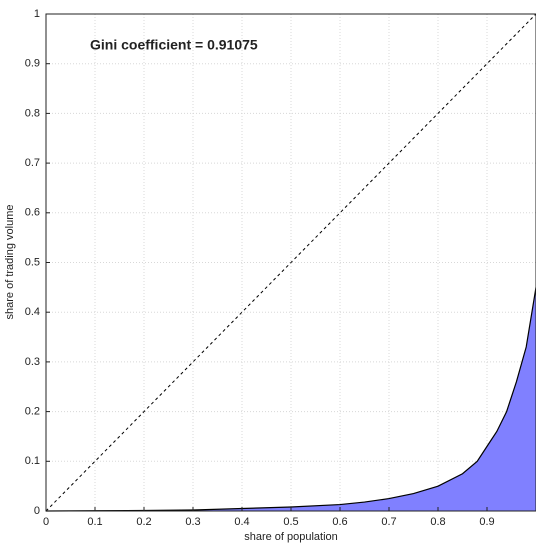  Describe the element at coordinates (32, 412) in the screenshot. I see `y-tick-label: 0.2` at that location.